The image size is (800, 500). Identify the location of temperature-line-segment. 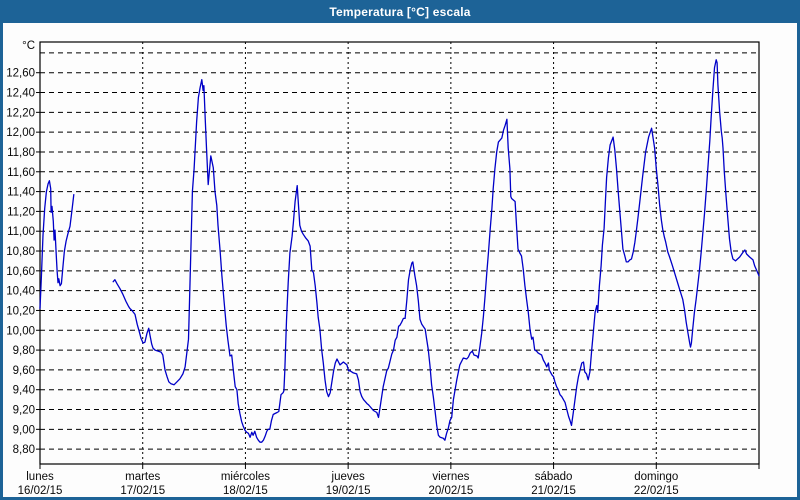
(57, 245).